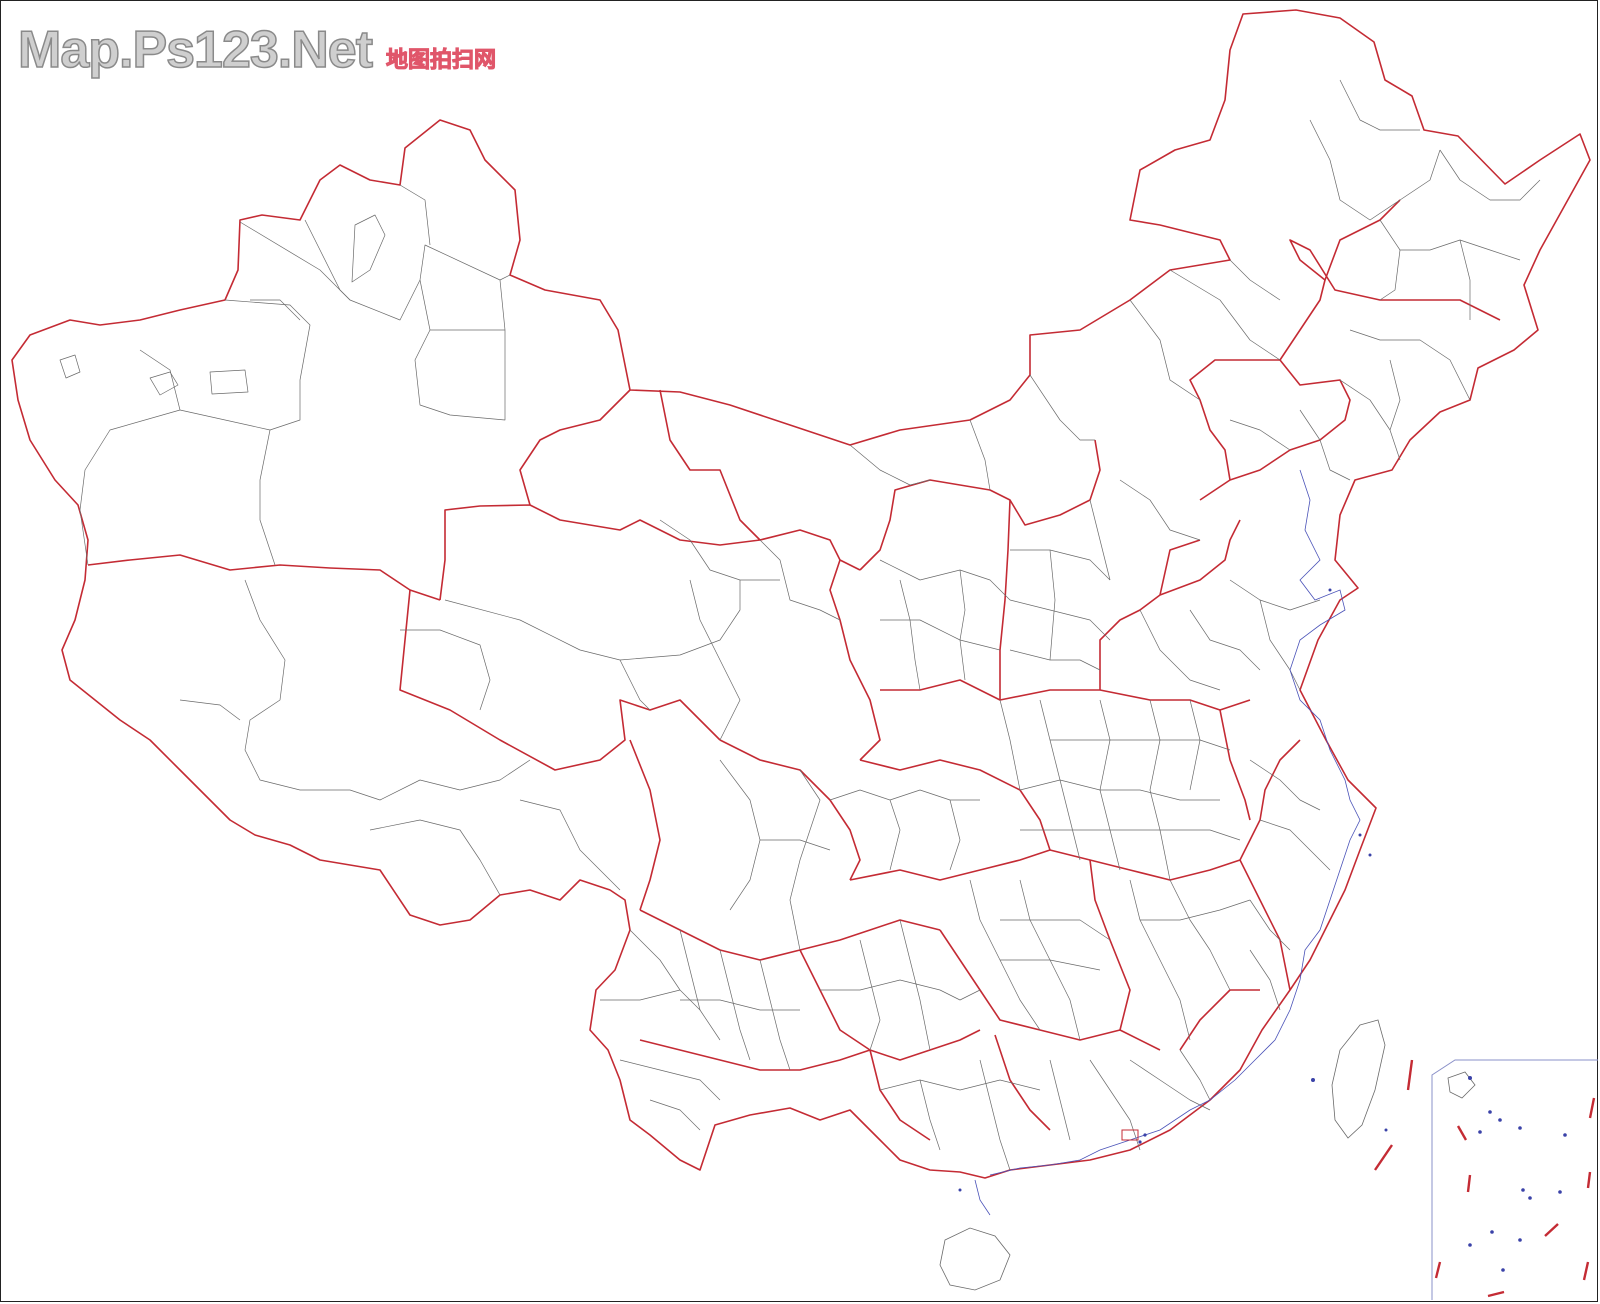 The height and width of the screenshot is (1304, 1600). What do you see at coordinates (222, 305) in the screenshot?
I see `lakes` at bounding box center [222, 305].